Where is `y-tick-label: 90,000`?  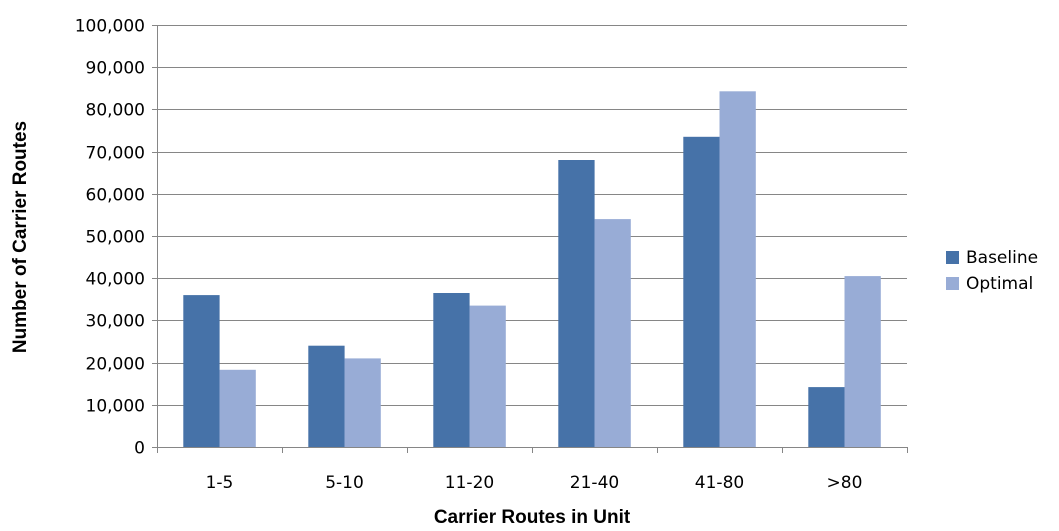
y-tick-label: 90,000 is located at coordinates (115, 69).